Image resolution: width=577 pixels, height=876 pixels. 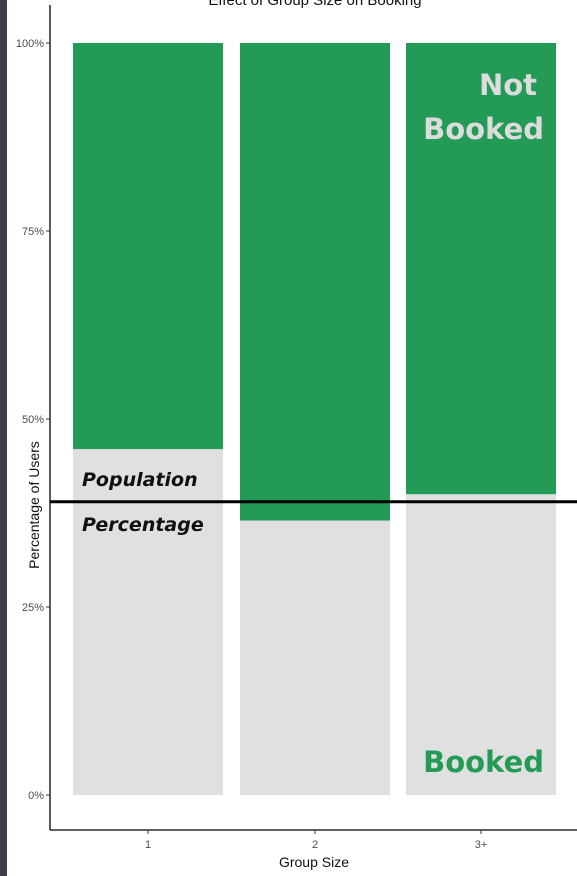 What do you see at coordinates (30, 44) in the screenshot?
I see `y-tick-label: 100%` at bounding box center [30, 44].